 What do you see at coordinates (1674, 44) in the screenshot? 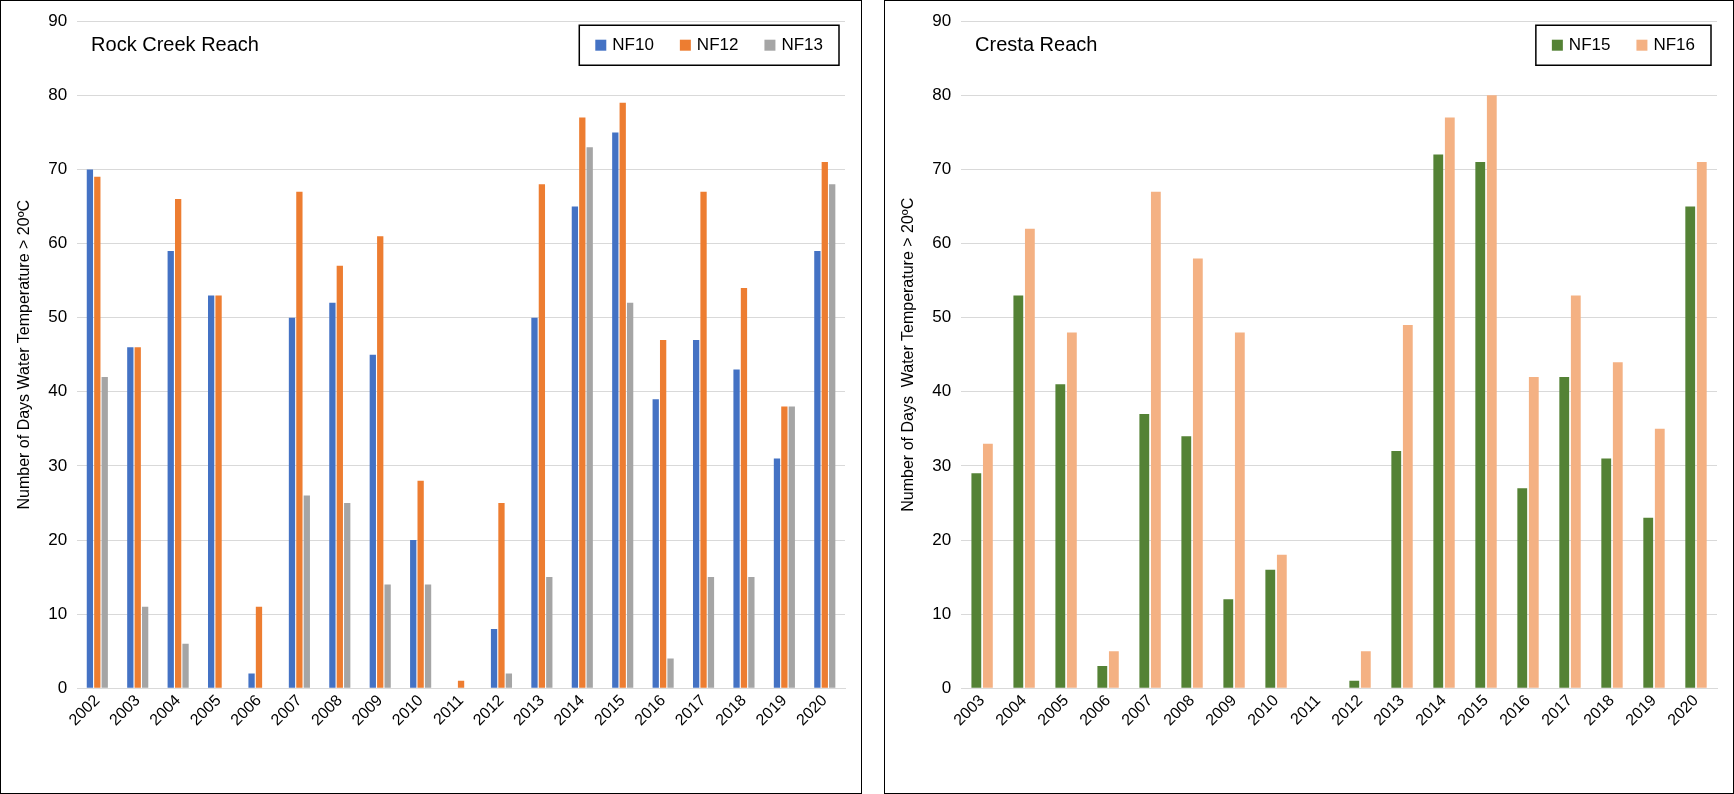
I see `legend-label: NF16` at bounding box center [1674, 44].